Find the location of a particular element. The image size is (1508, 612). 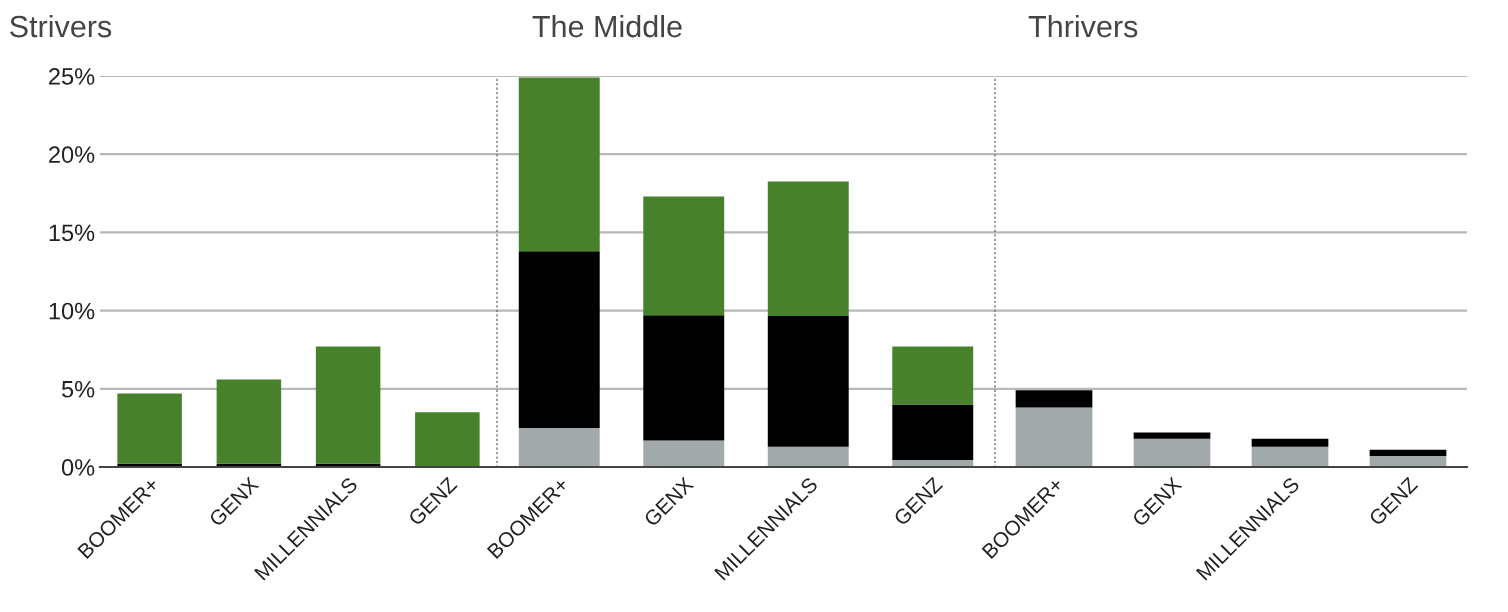

y-tick-label: 20% is located at coordinates (72, 154).